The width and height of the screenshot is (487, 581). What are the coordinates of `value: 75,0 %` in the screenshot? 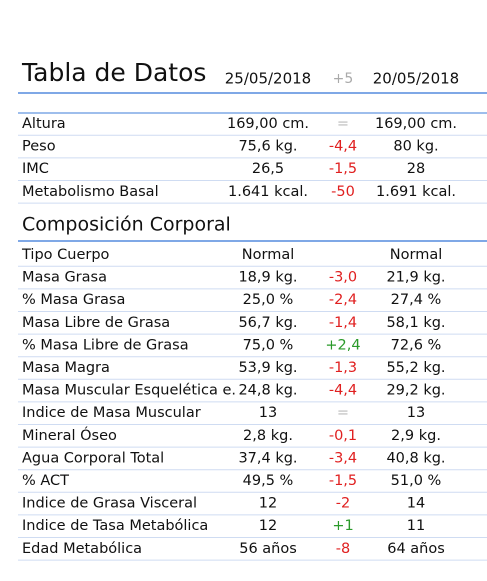 It's located at (268, 345).